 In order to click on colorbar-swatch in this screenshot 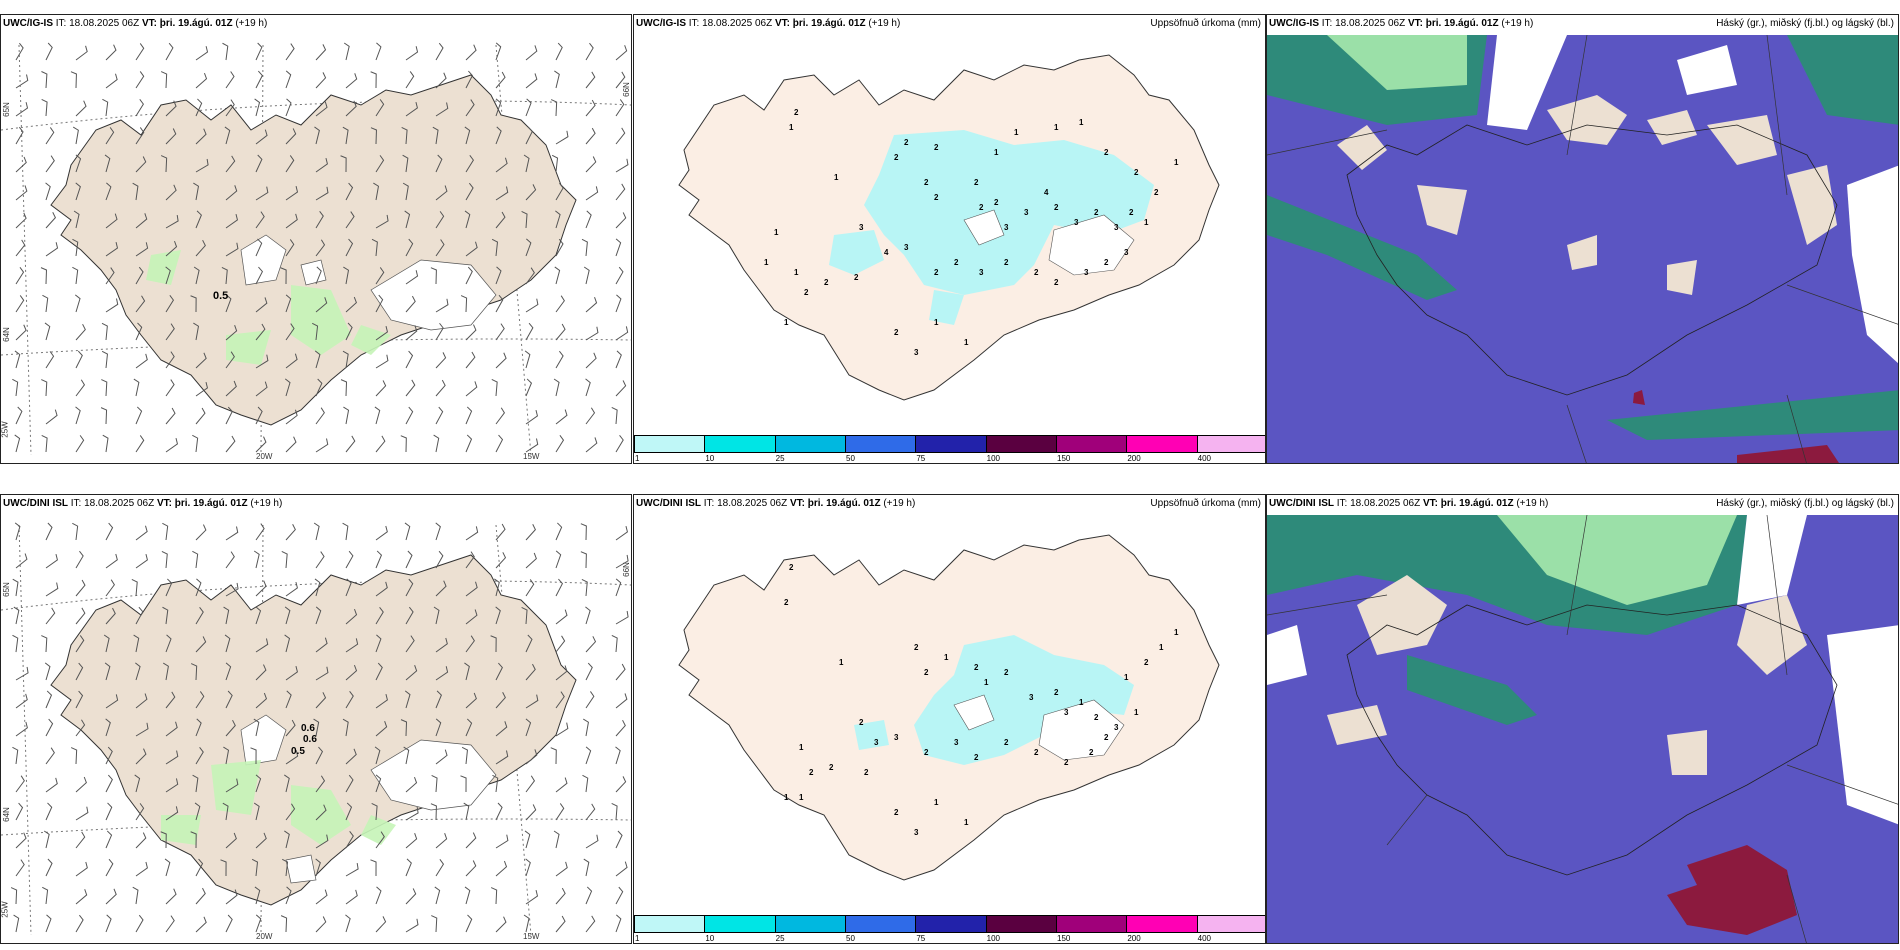, I will do `click(670, 924)`.